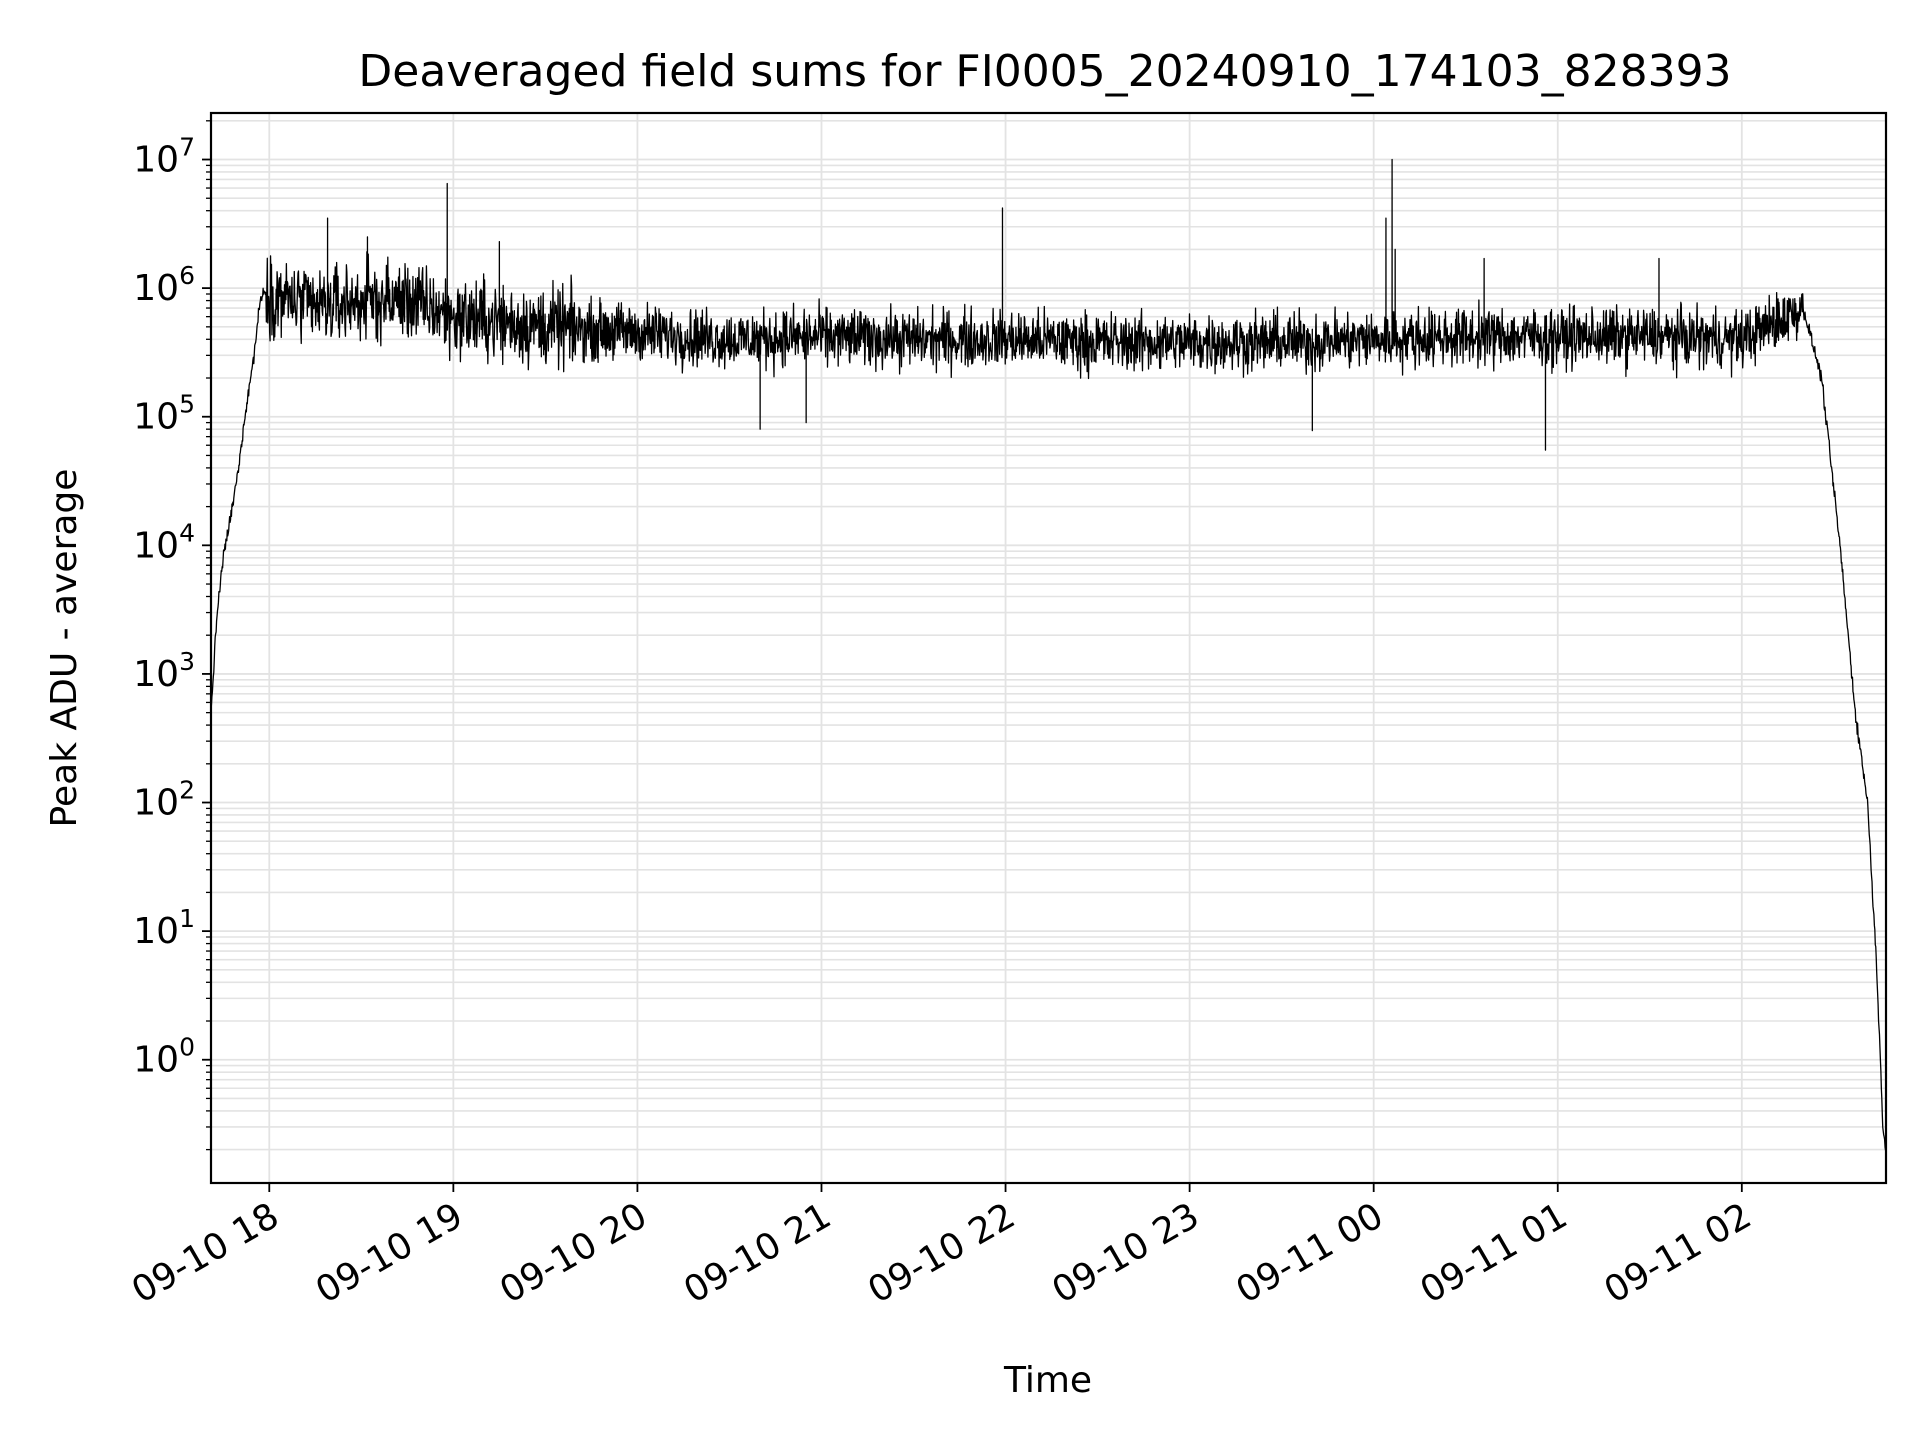 The image size is (1920, 1440). I want to click on y-axis-label: Peak ADU - average, so click(64, 648).